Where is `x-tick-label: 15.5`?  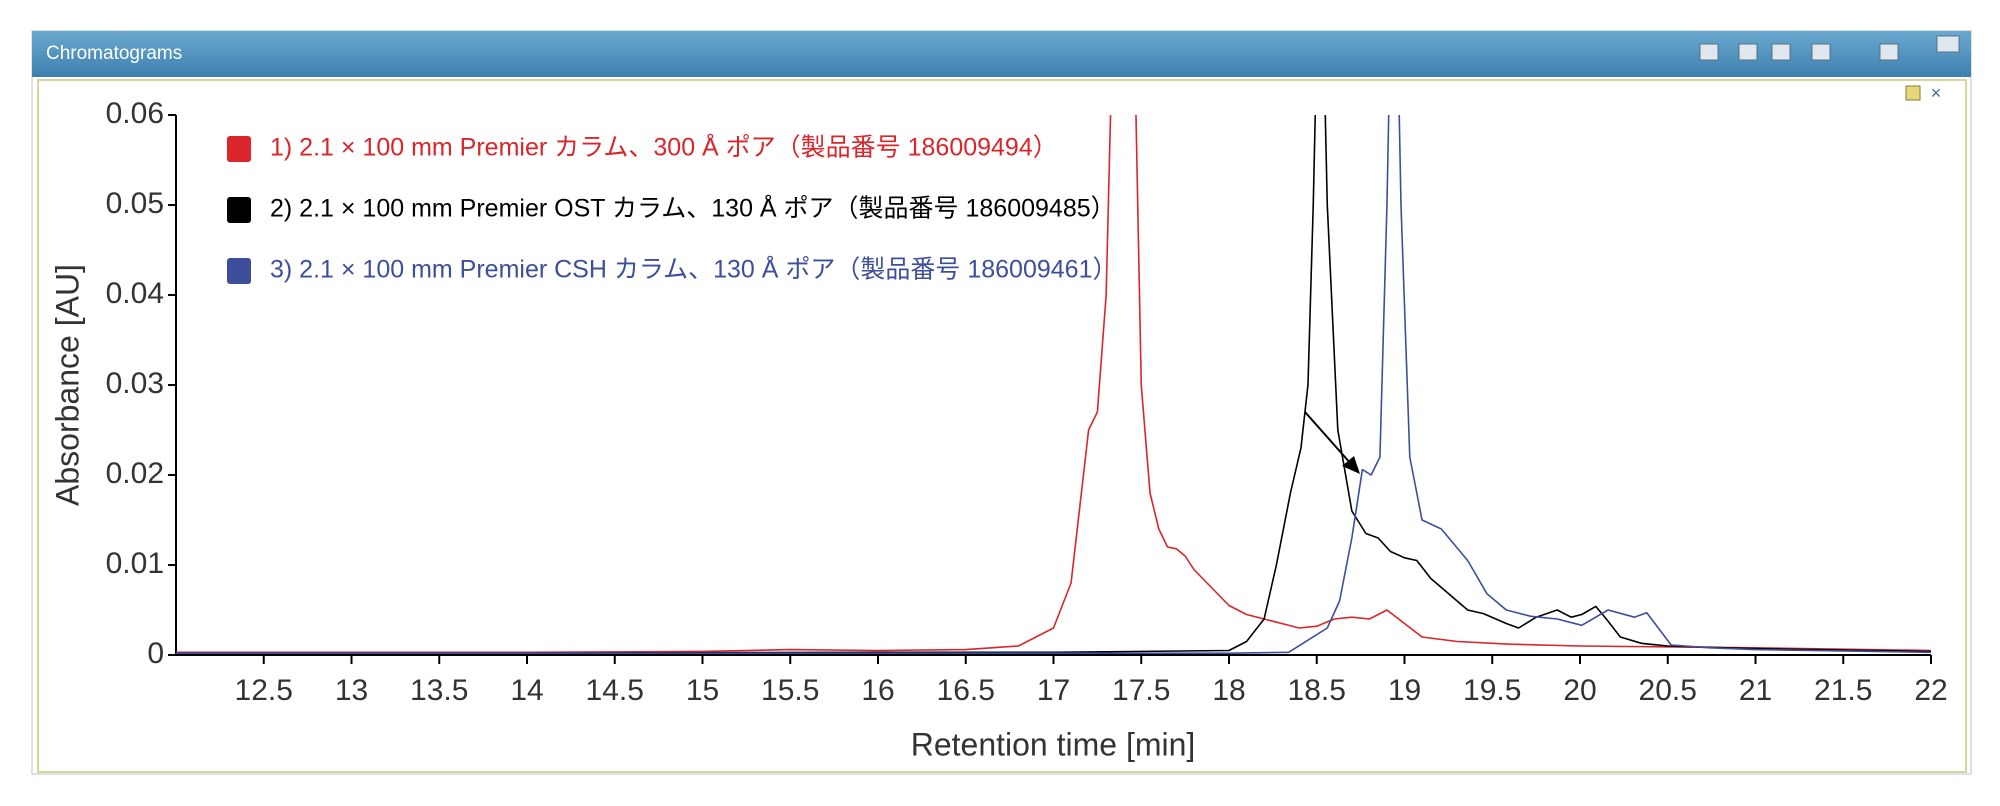
x-tick-label: 15.5 is located at coordinates (790, 690).